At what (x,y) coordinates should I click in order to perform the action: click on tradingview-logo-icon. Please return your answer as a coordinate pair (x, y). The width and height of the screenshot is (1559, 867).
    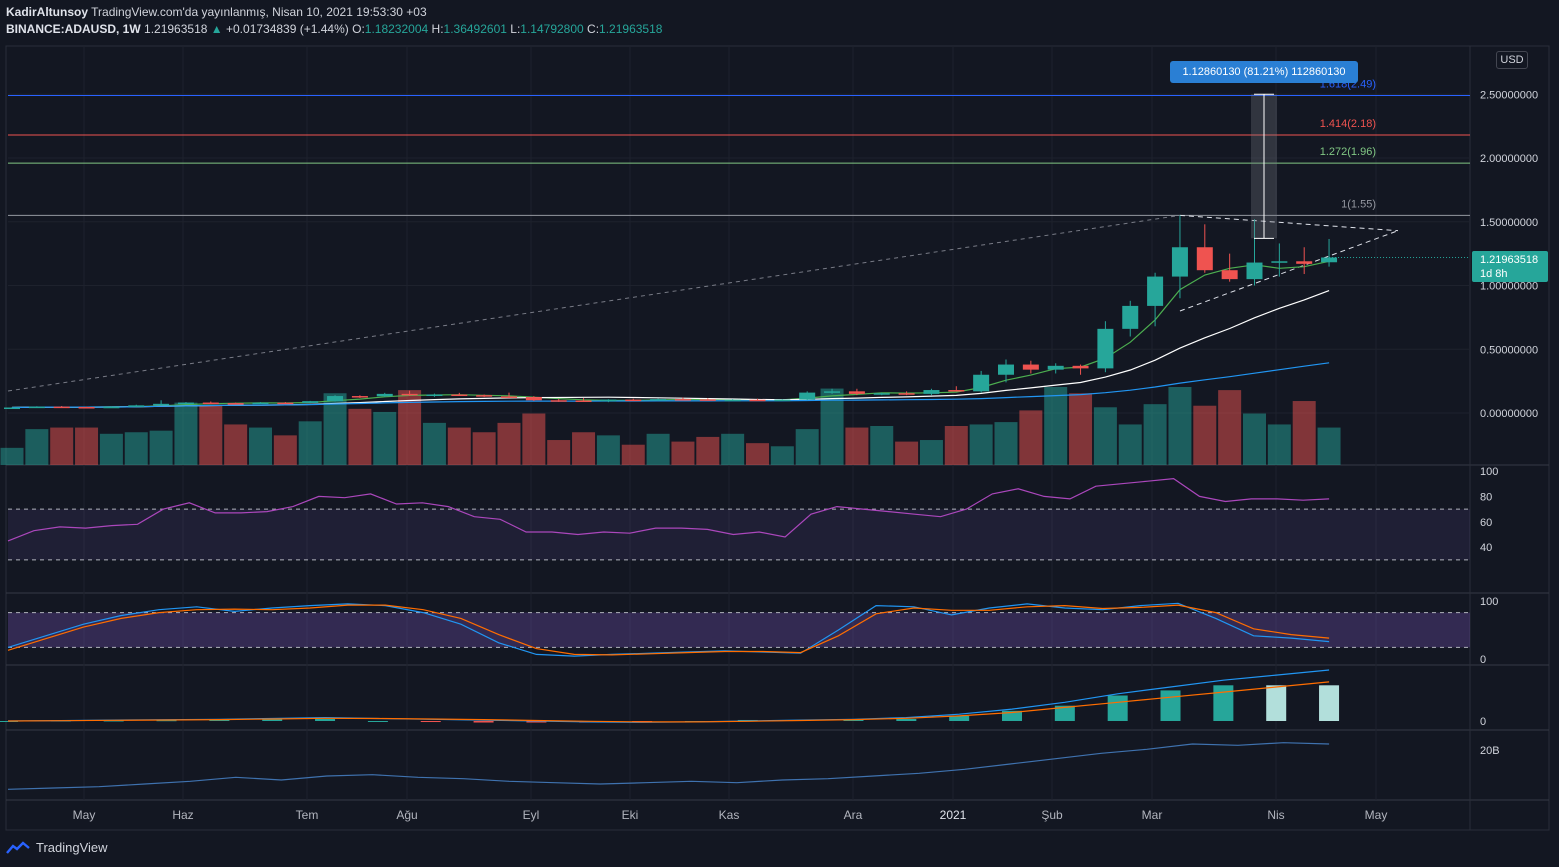
    Looking at the image, I should click on (18, 847).